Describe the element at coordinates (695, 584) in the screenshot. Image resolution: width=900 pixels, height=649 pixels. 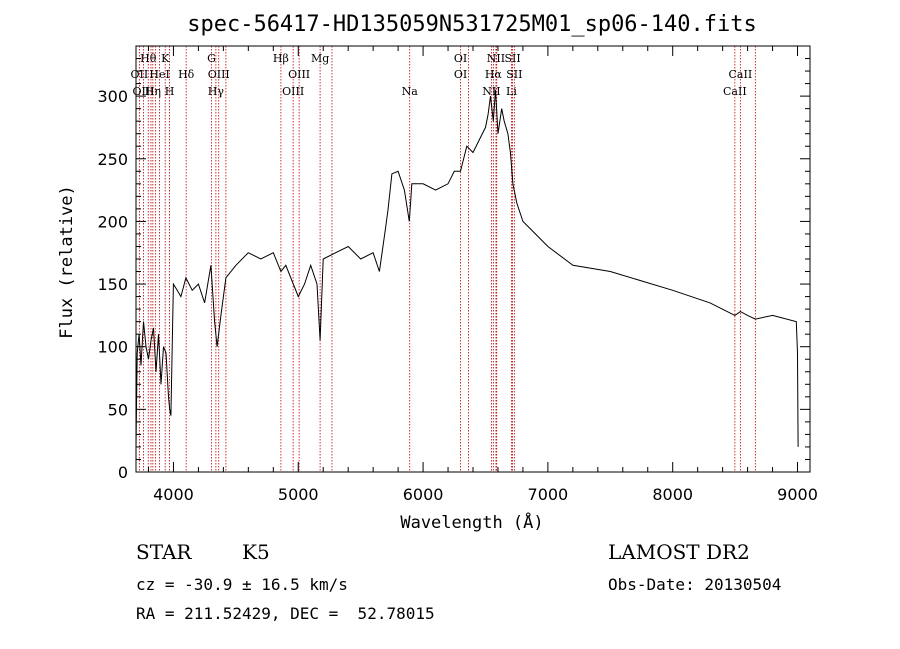
I see `obs-date: Obs-Date: 20130504` at that location.